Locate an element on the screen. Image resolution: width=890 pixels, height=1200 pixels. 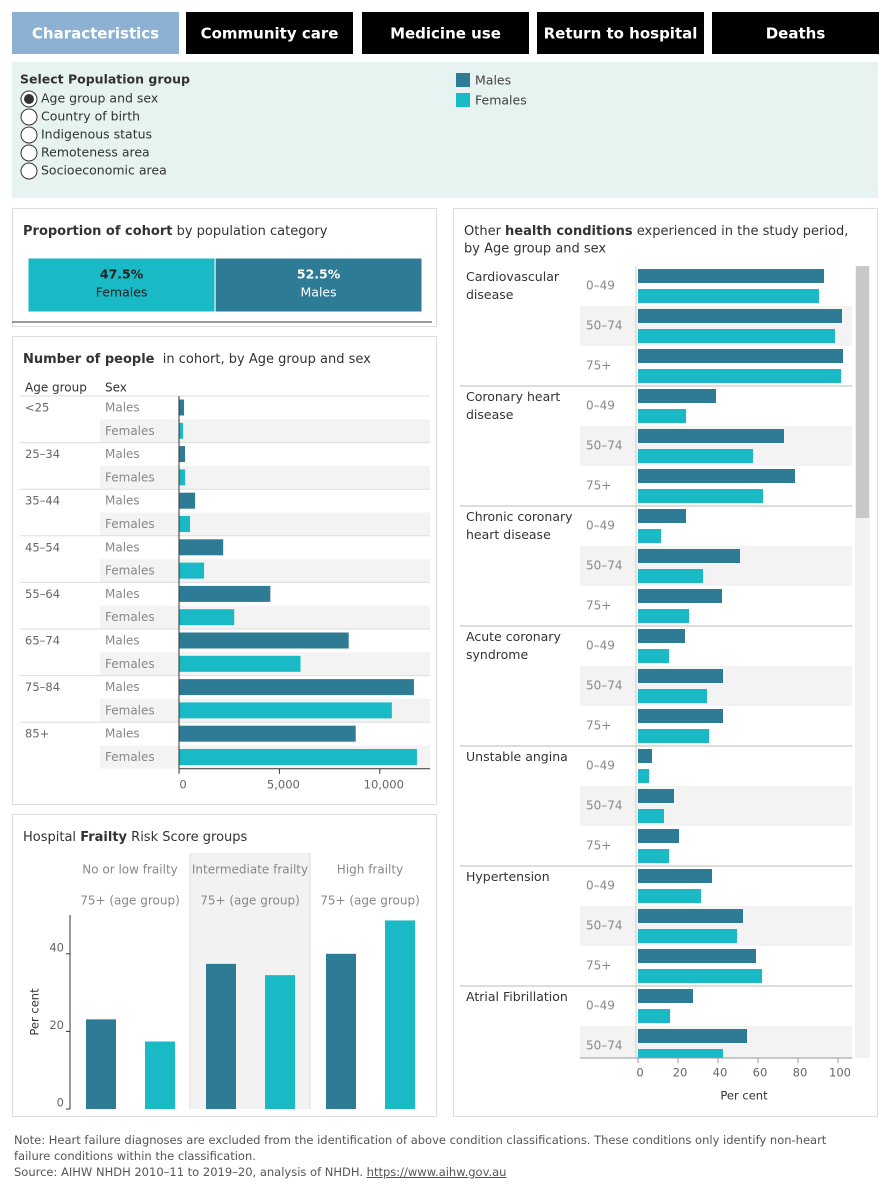
title-part: Other is located at coordinates (484, 231).